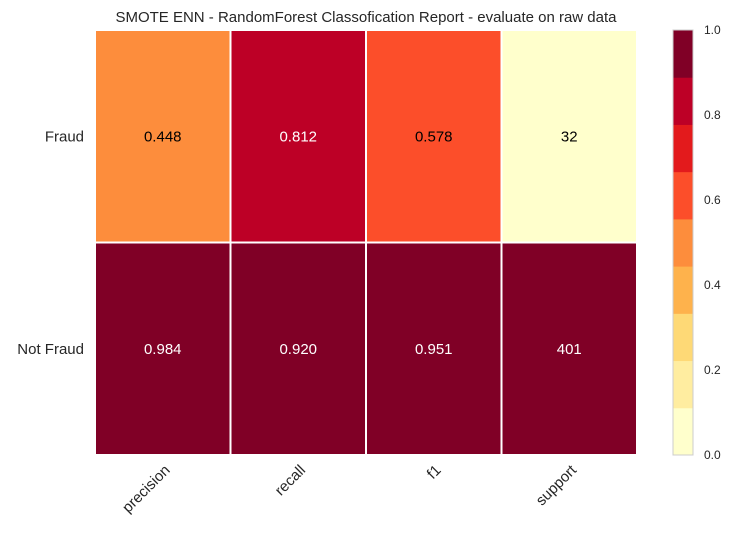 Image resolution: width=732 pixels, height=534 pixels. I want to click on cell-value-label: 0.984, so click(163, 349).